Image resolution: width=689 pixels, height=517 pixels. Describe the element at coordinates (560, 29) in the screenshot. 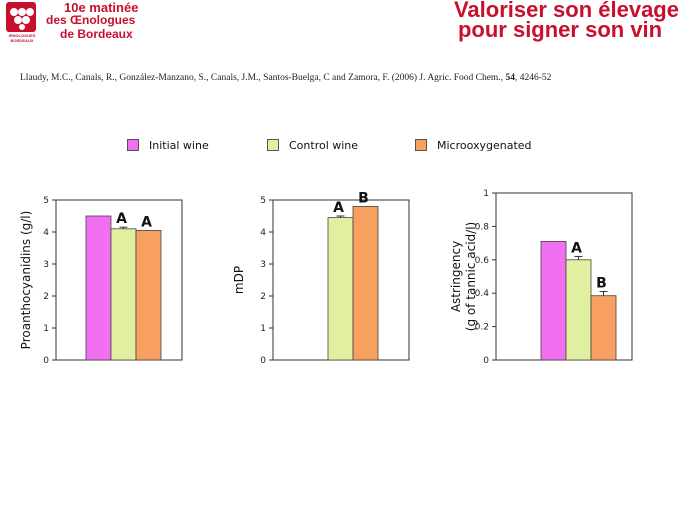

I see `slide-title-line-2: pour signer son vin` at that location.